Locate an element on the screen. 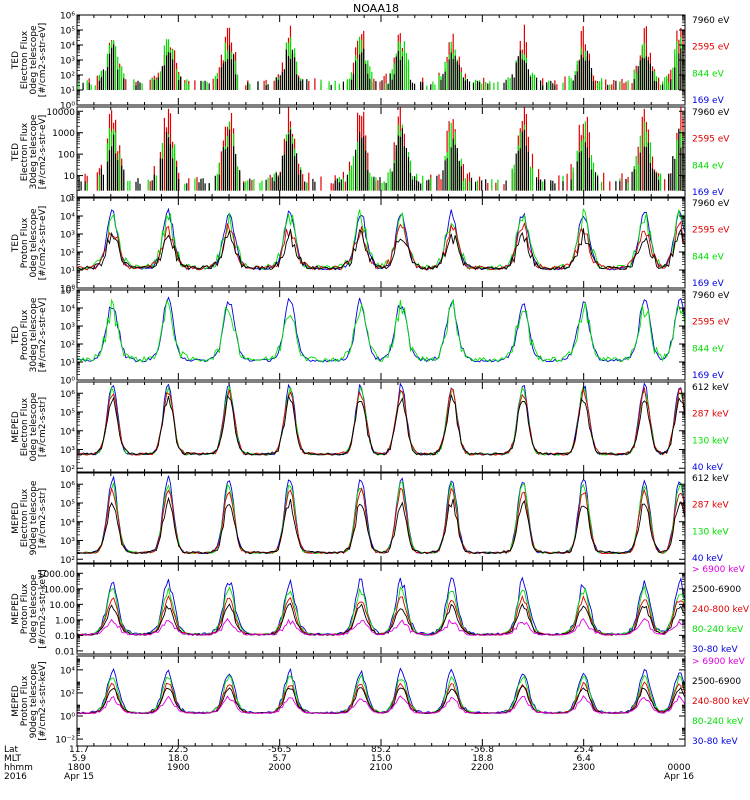  panel-7-data is located at coordinates (381, 606).